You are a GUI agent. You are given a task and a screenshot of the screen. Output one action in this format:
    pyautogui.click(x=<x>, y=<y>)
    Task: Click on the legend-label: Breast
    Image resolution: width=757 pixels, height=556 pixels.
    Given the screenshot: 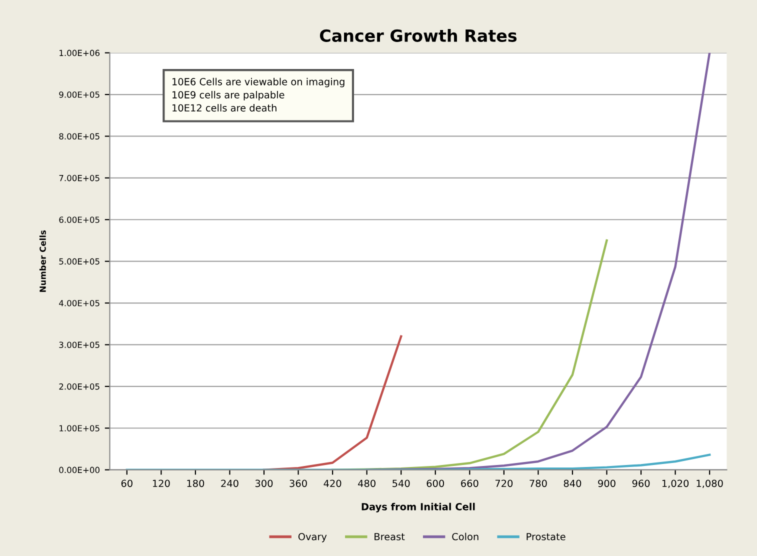 What is the action you would take?
    pyautogui.click(x=389, y=536)
    